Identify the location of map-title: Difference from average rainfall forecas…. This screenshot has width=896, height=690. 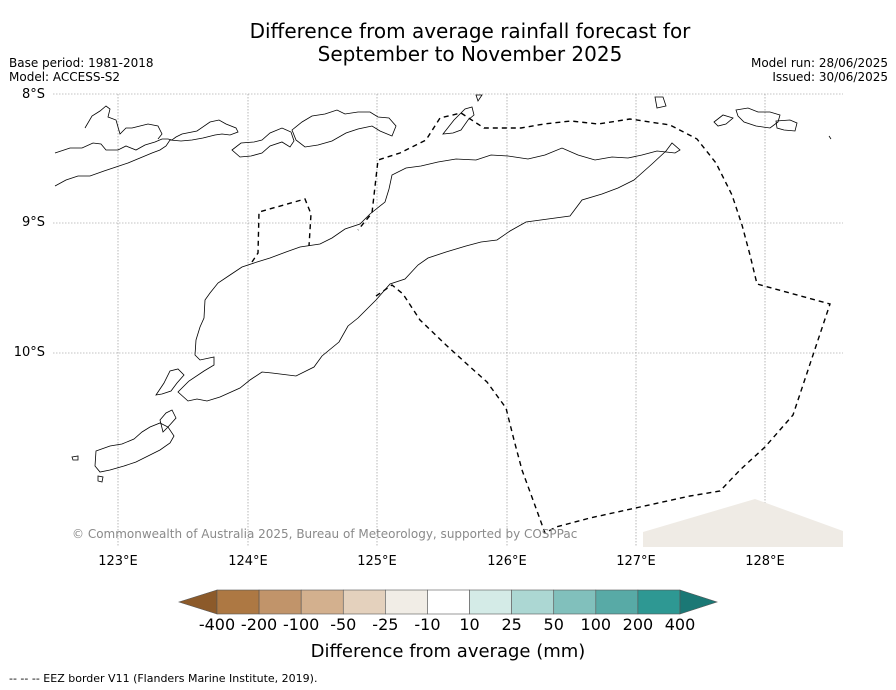
(448, 43).